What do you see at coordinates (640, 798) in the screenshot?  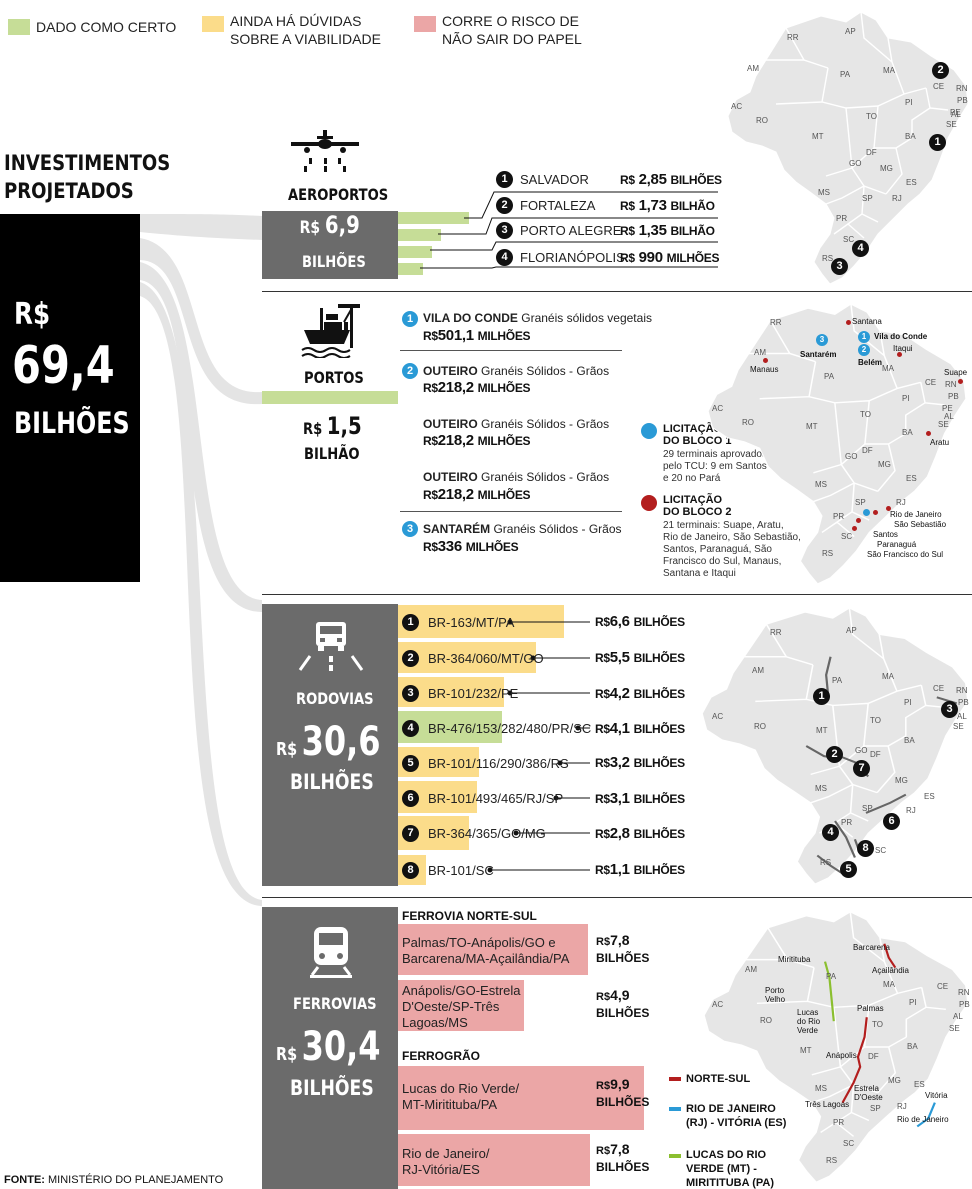 I see `rodovia-value-6: R$3,1 BILHÕES` at bounding box center [640, 798].